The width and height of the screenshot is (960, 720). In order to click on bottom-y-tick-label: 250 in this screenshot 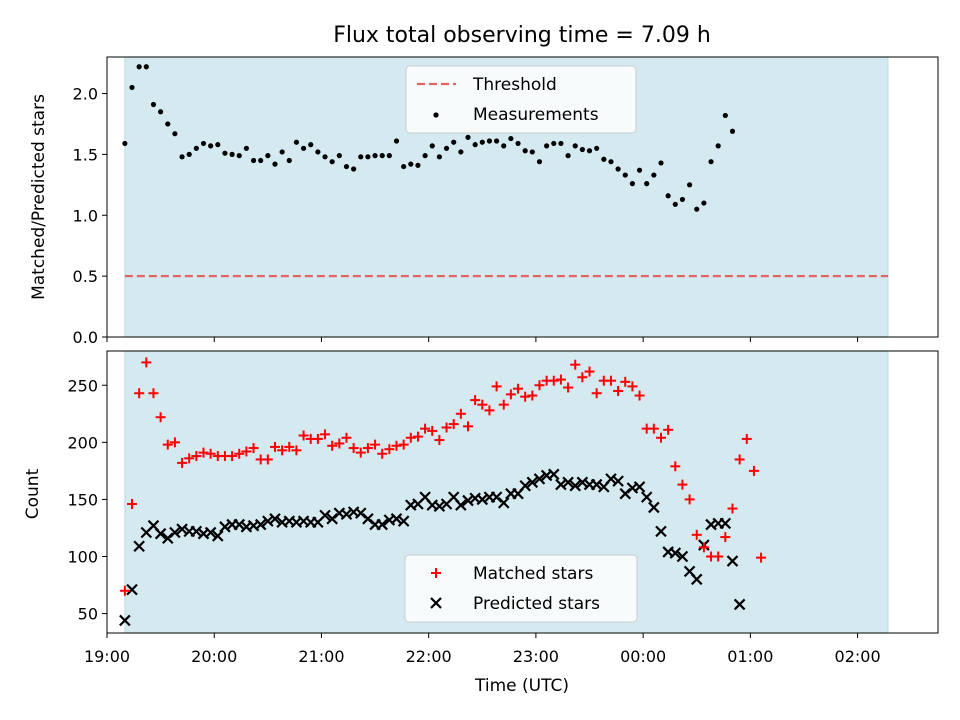, I will do `click(82, 385)`.